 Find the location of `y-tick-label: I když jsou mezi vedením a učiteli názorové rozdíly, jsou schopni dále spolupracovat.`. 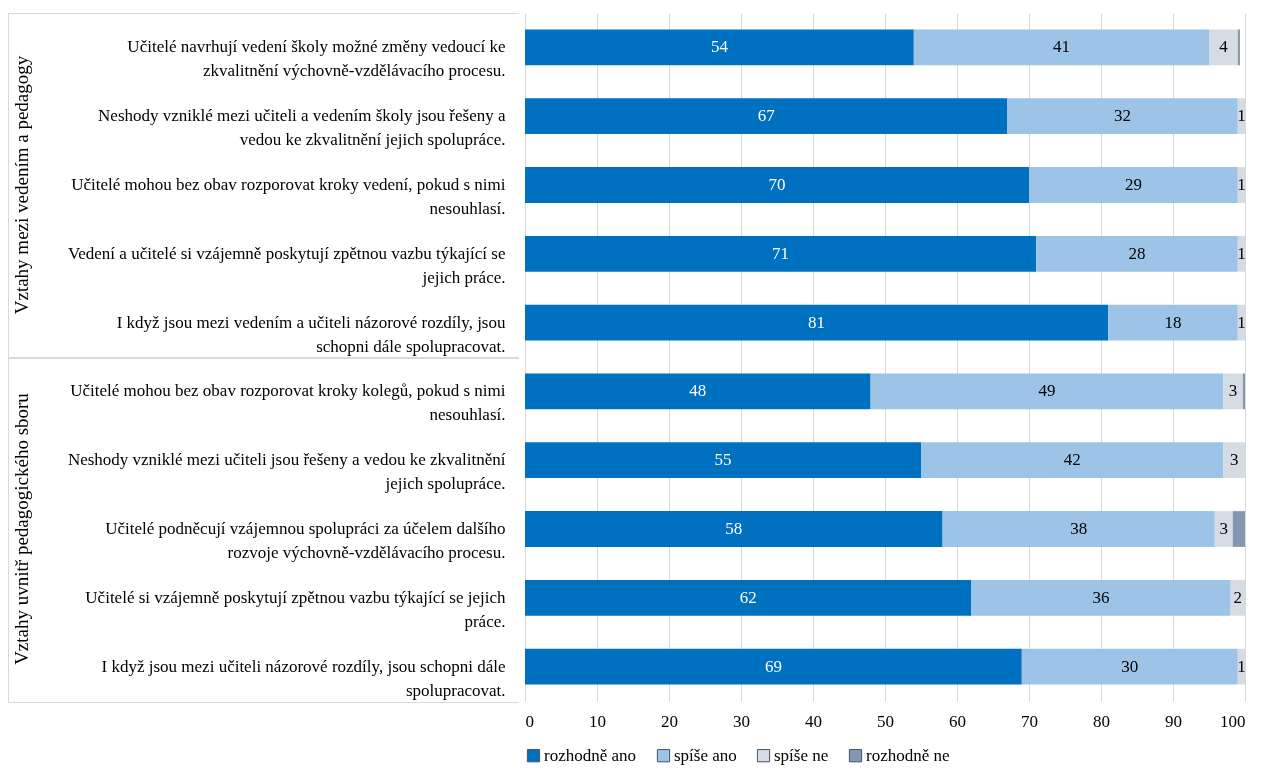

y-tick-label: I když jsou mezi vedením a učiteli názorové rozdíly, jsou schopni dále spolupracovat. is located at coordinates (311, 334).